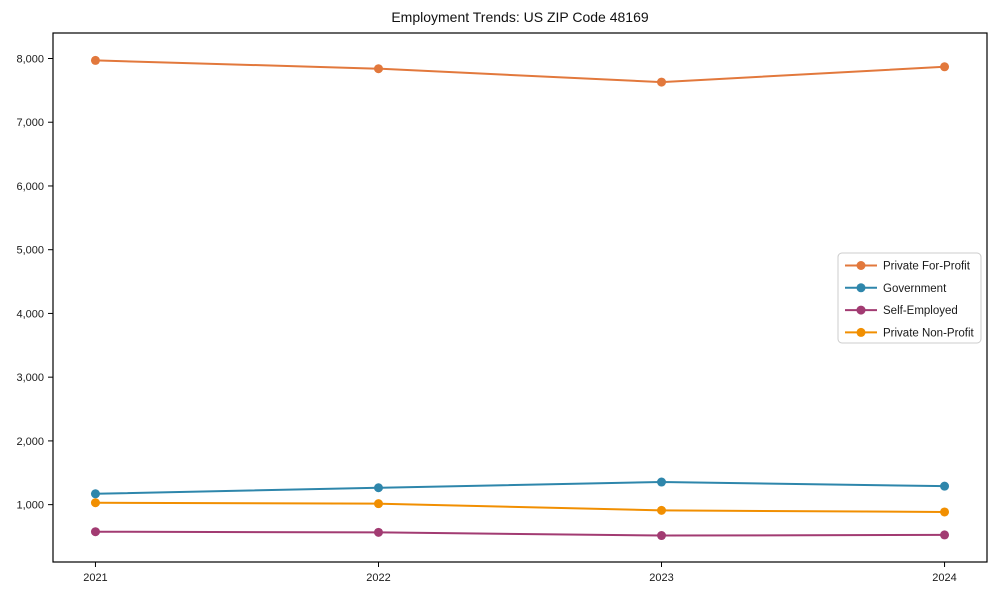 This screenshot has width=1000, height=600. Describe the element at coordinates (909, 298) in the screenshot. I see `legend-box` at that location.